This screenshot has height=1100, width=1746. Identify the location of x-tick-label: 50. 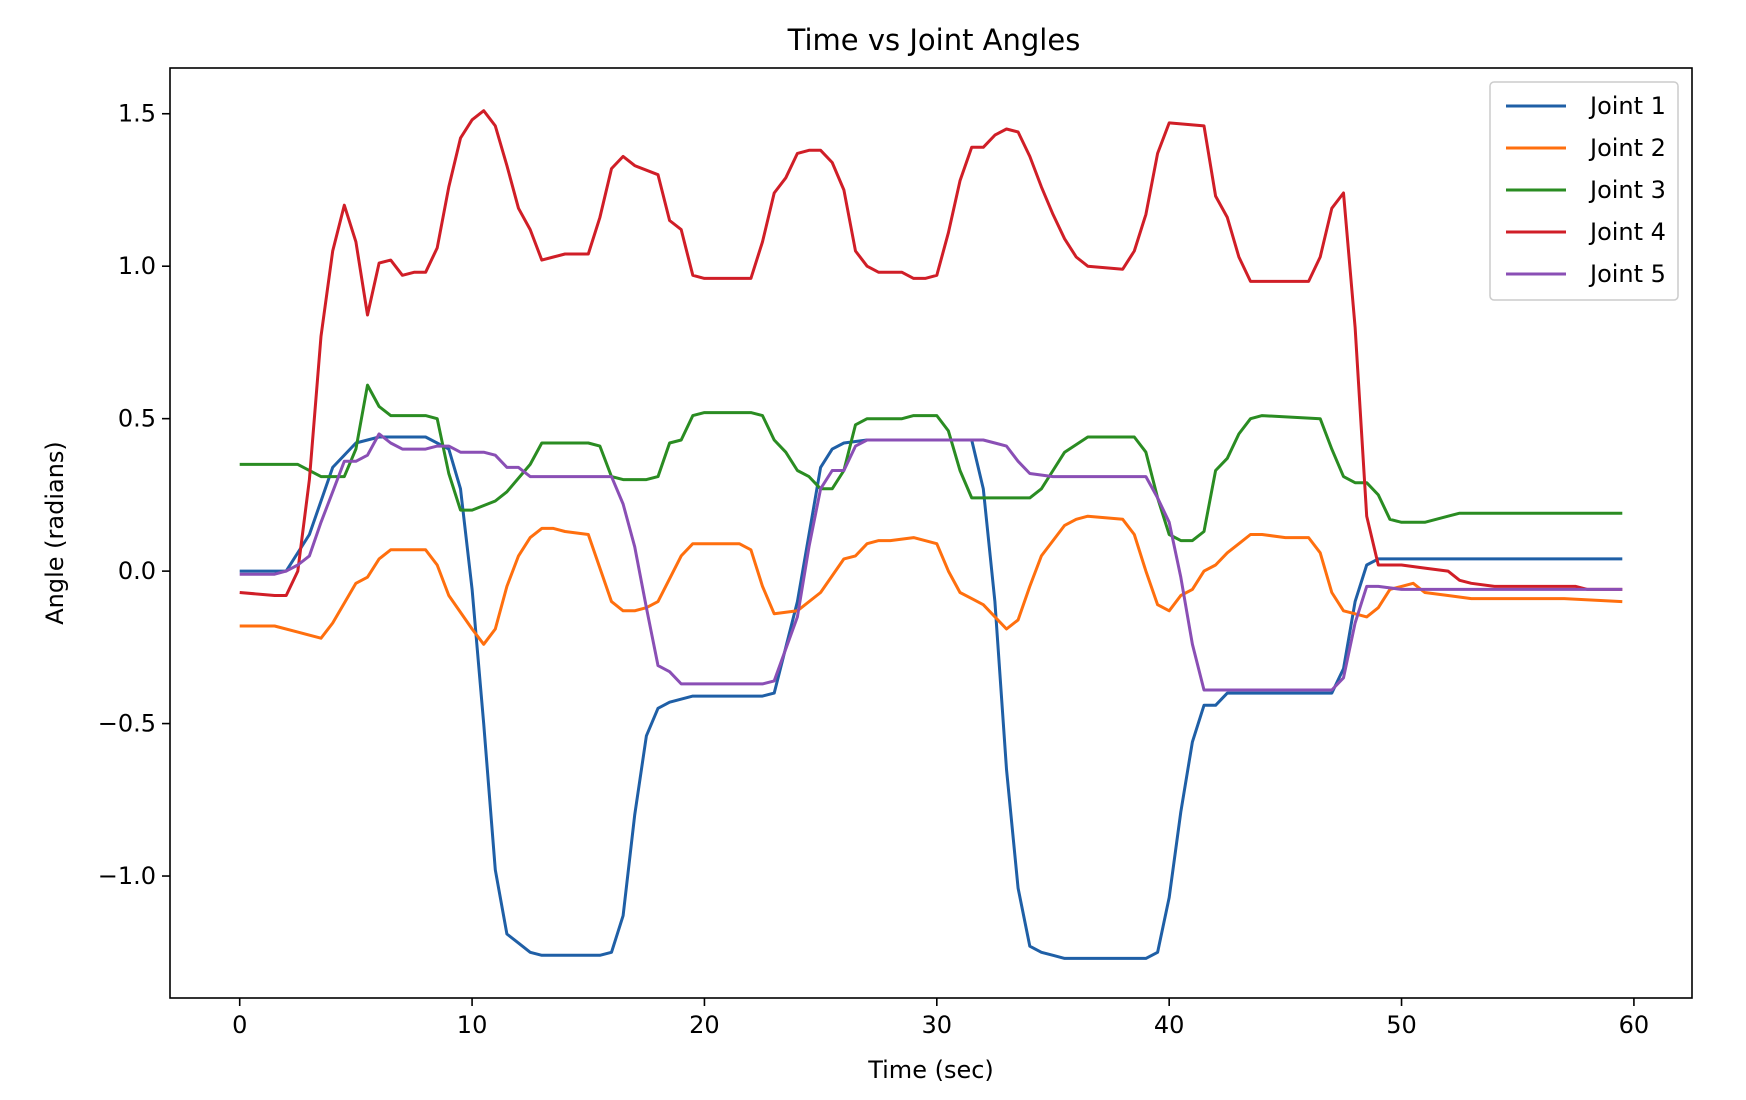
(1401, 1025).